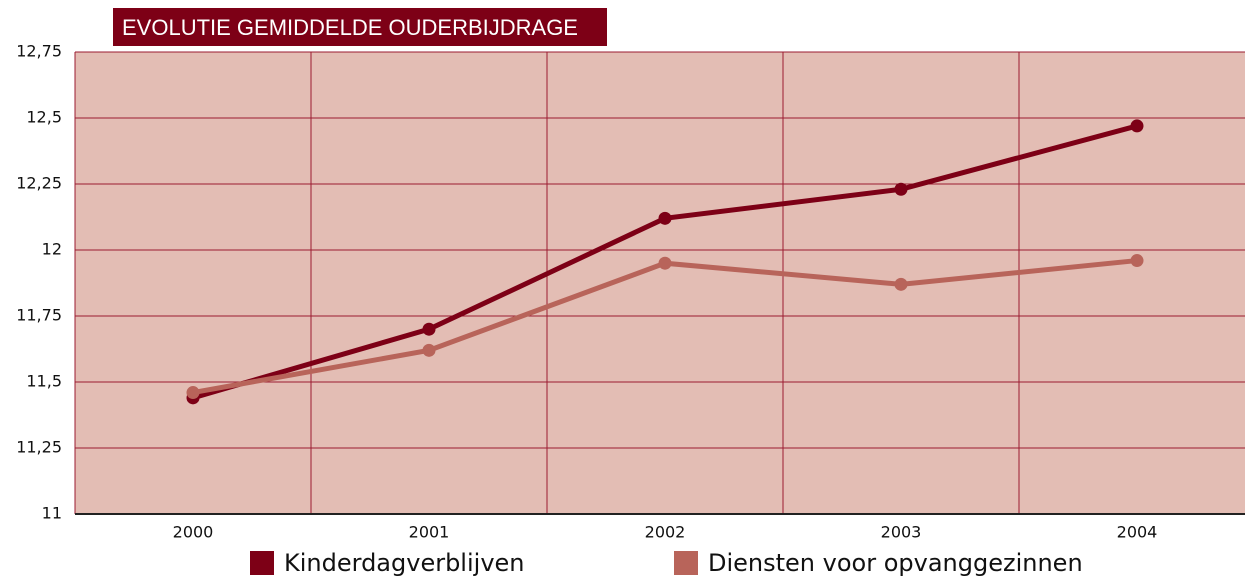 The width and height of the screenshot is (1245, 579). What do you see at coordinates (429, 532) in the screenshot?
I see `x-tick-label: 2001` at bounding box center [429, 532].